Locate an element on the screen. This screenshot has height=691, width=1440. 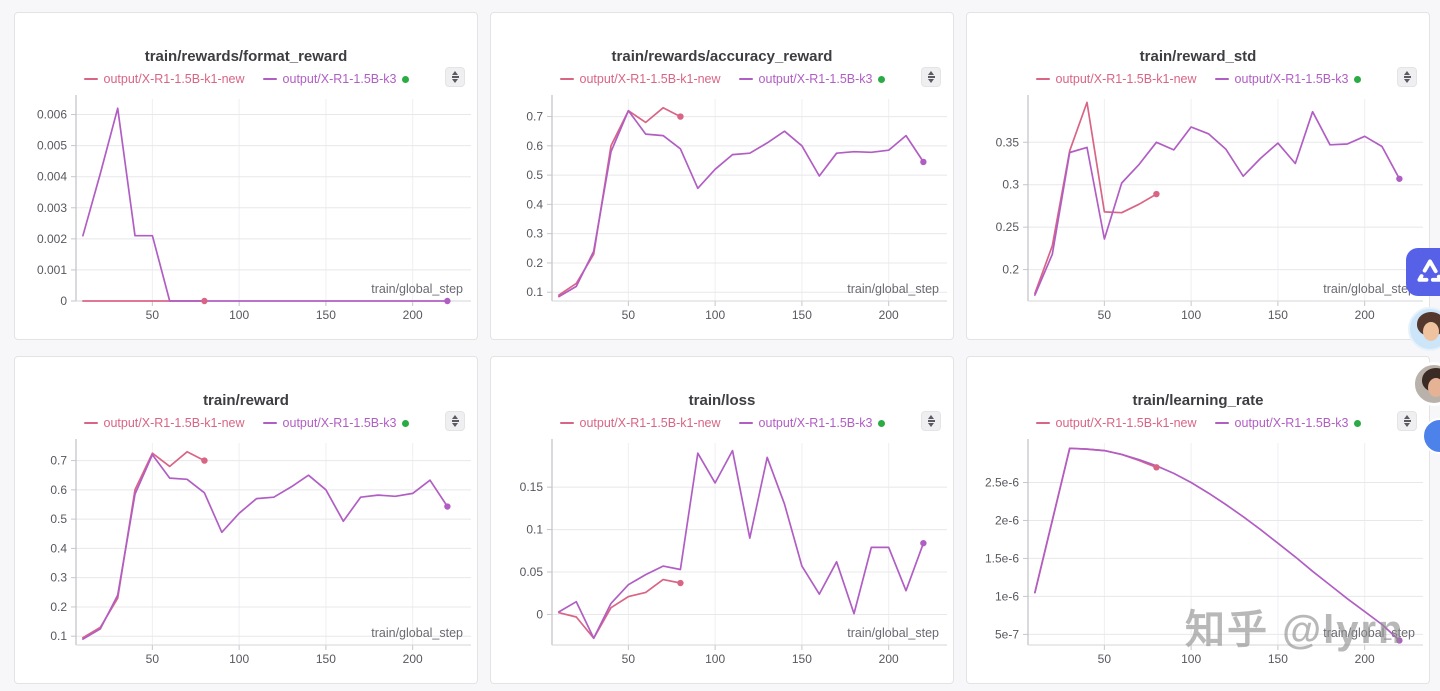
chart-plot: 50 100 150 200 0 0.05 0.1 0.15 train/global_step is located at coordinates (723, 562).